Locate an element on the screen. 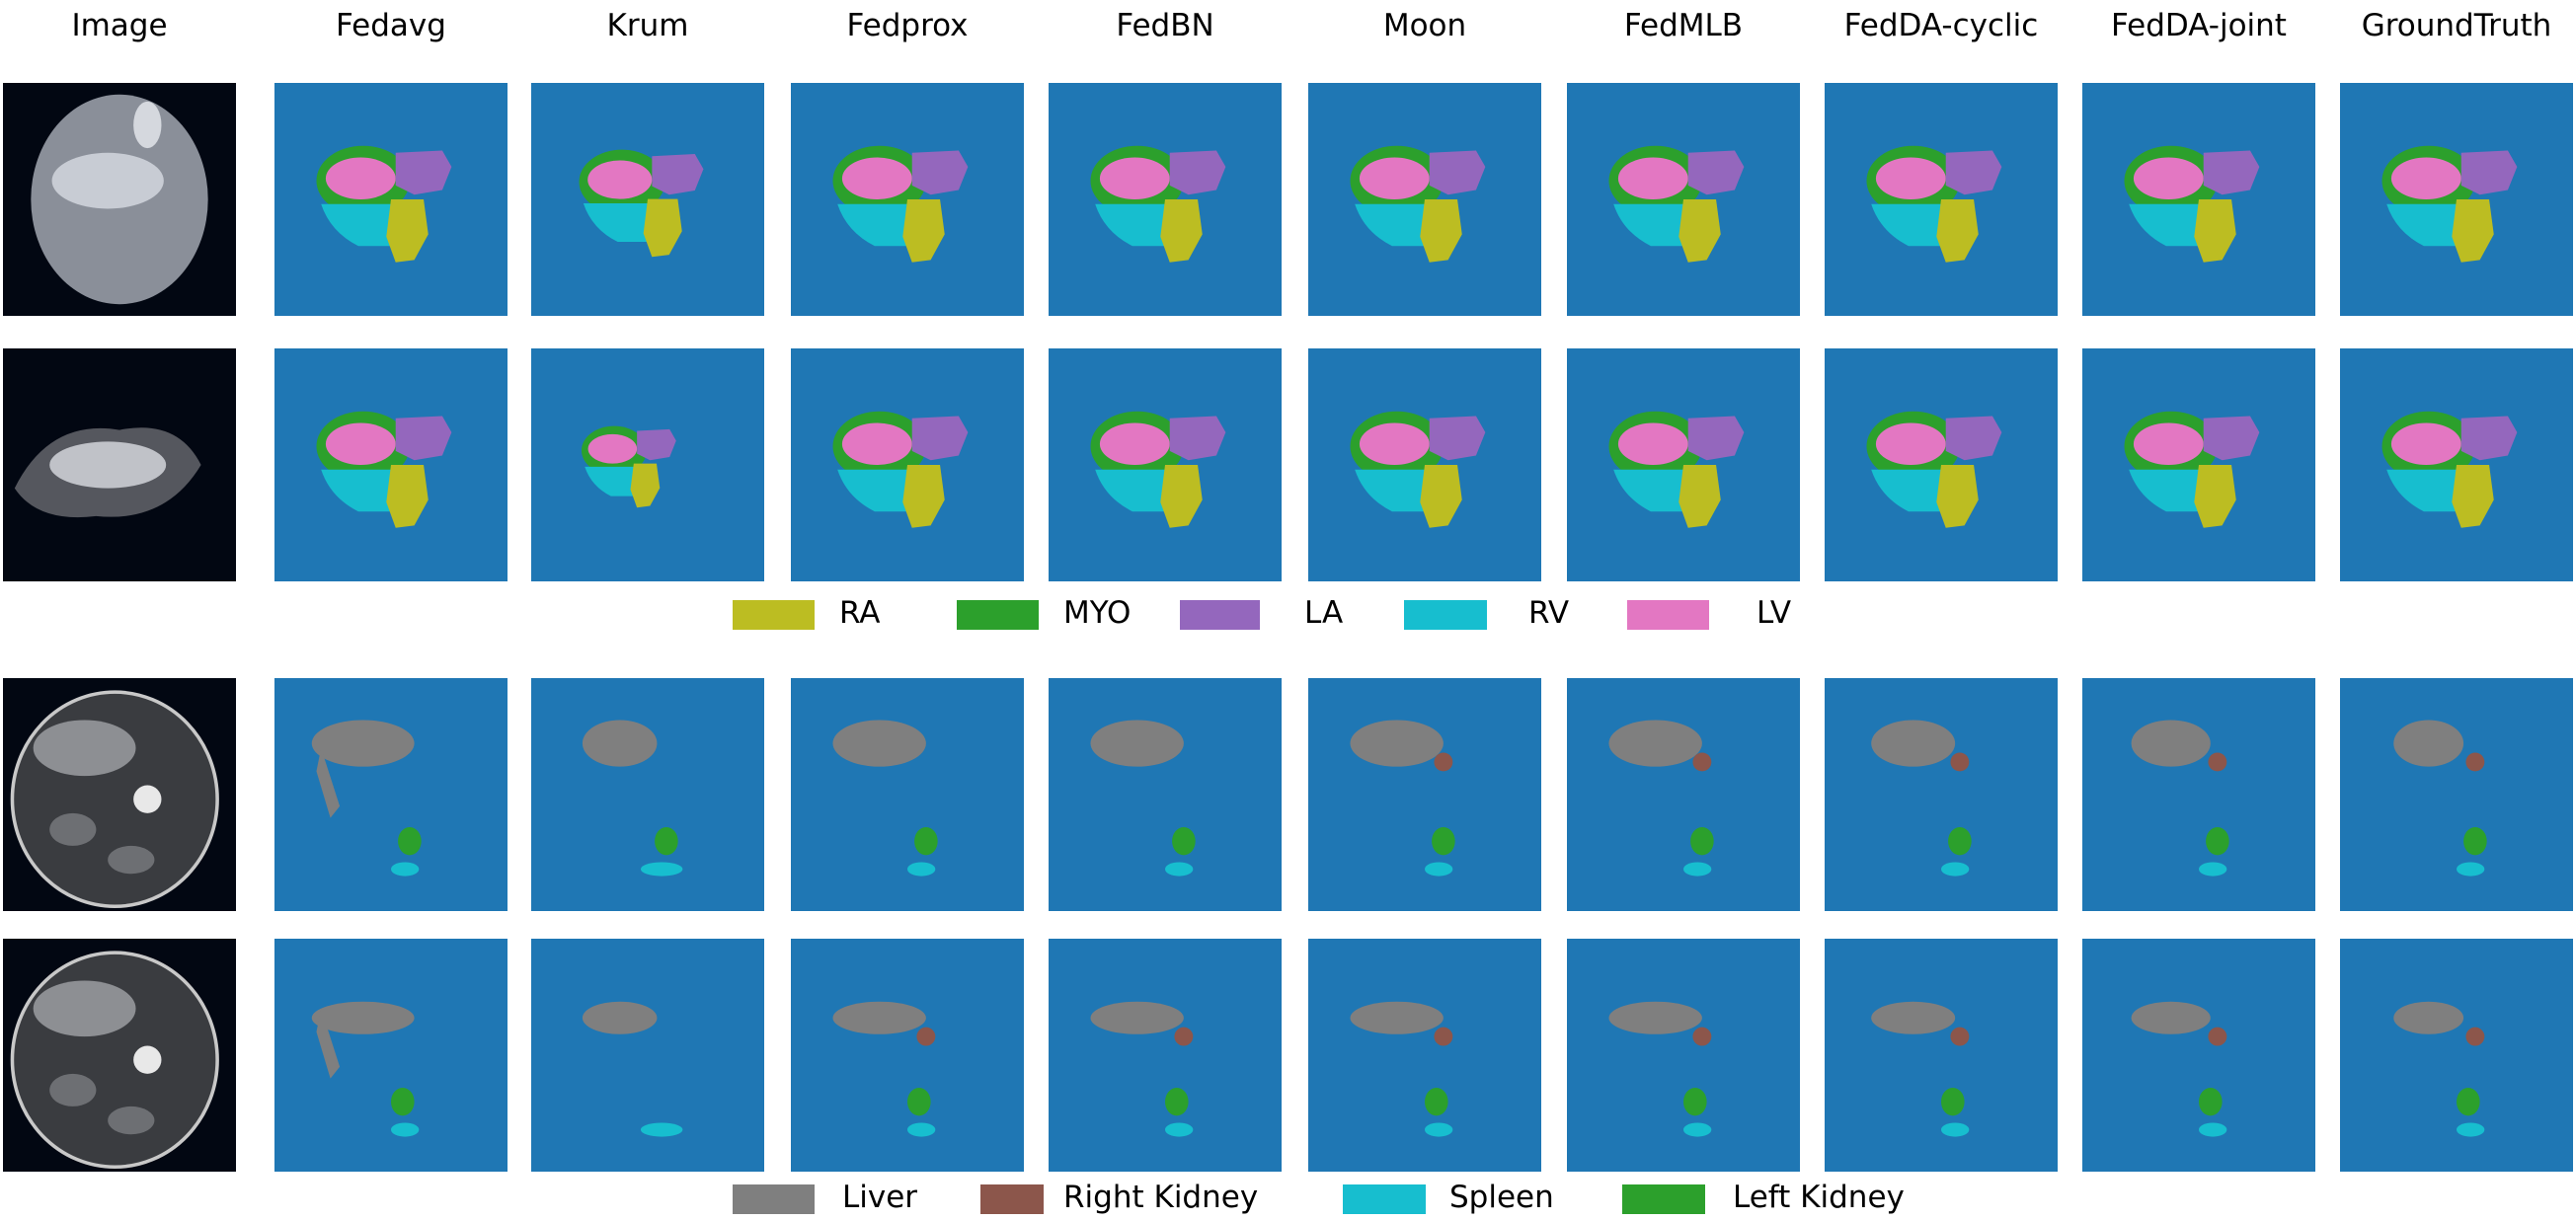  legend-swatch-liver is located at coordinates (774, 1199).